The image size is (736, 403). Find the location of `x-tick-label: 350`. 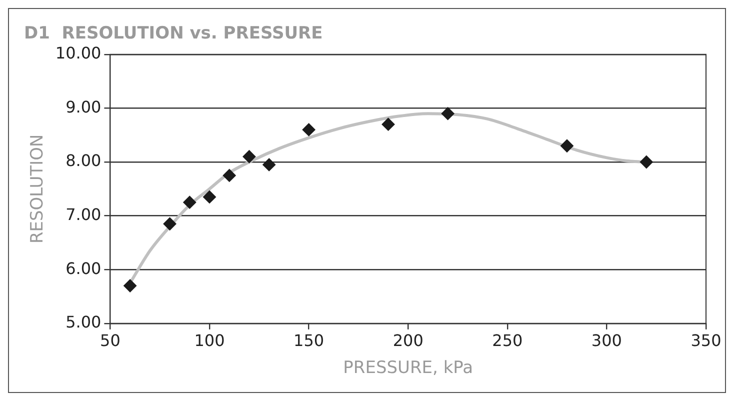

x-tick-label: 350 is located at coordinates (706, 340).